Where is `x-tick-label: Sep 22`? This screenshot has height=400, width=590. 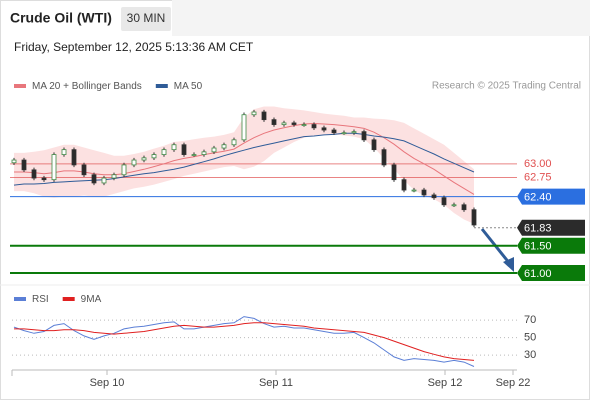
x-tick-label: Sep 22 is located at coordinates (513, 383).